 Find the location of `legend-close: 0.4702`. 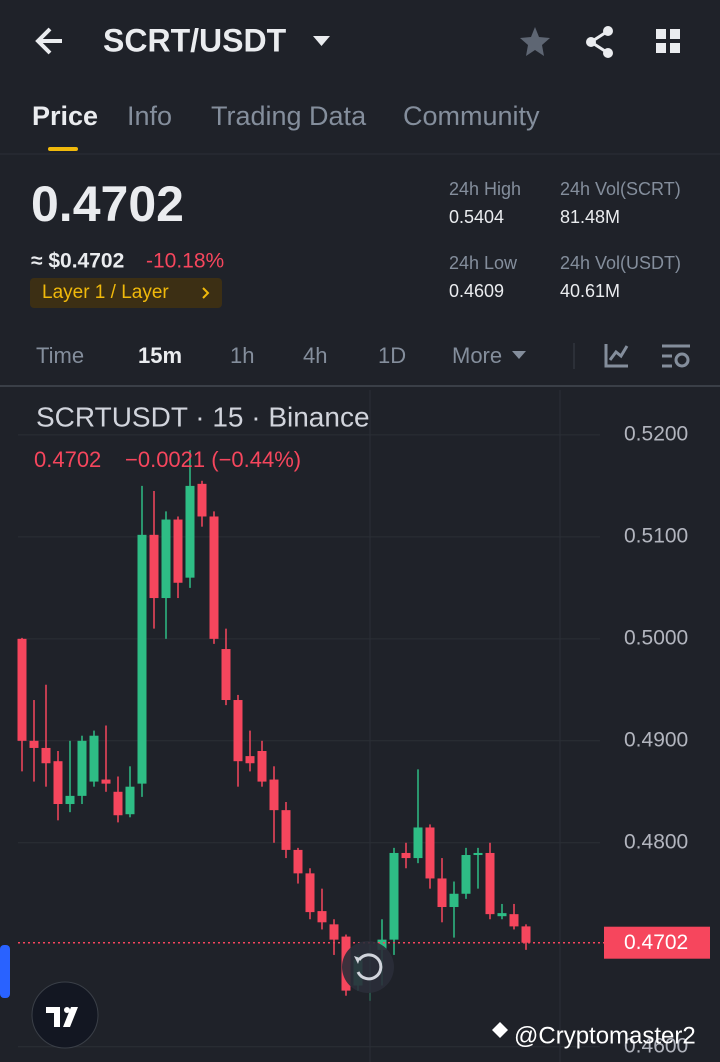

legend-close: 0.4702 is located at coordinates (67, 459).